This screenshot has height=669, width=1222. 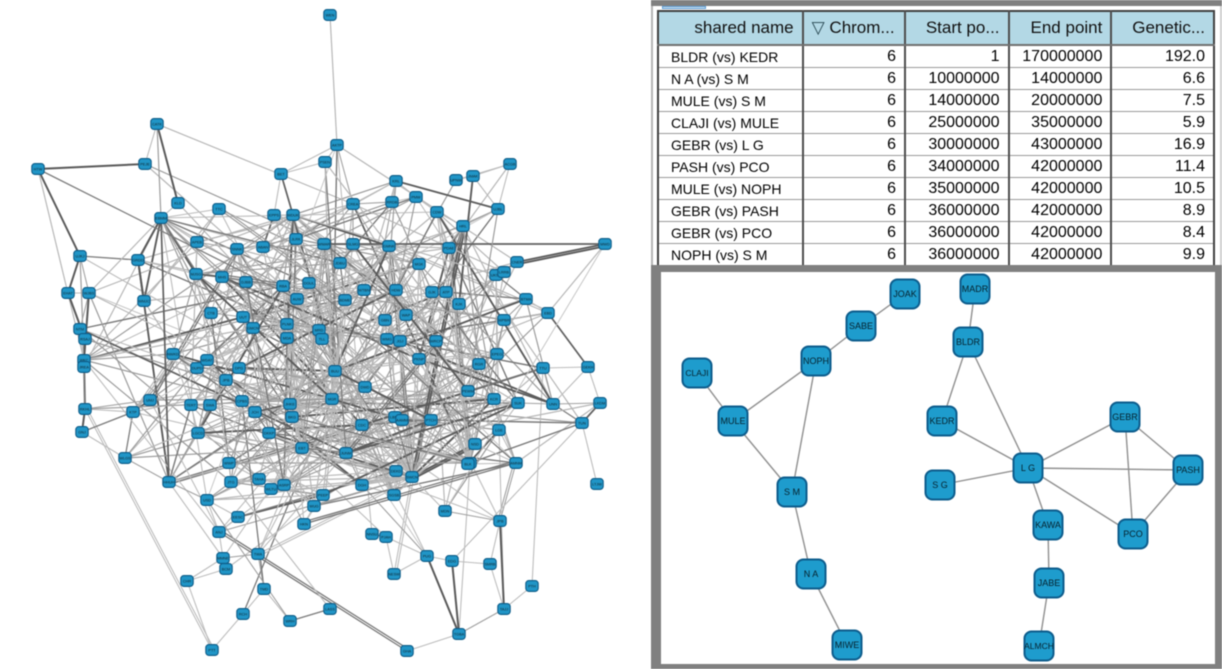 What do you see at coordinates (337, 146) in the screenshot?
I see `svg-text: AKTP` at bounding box center [337, 146].